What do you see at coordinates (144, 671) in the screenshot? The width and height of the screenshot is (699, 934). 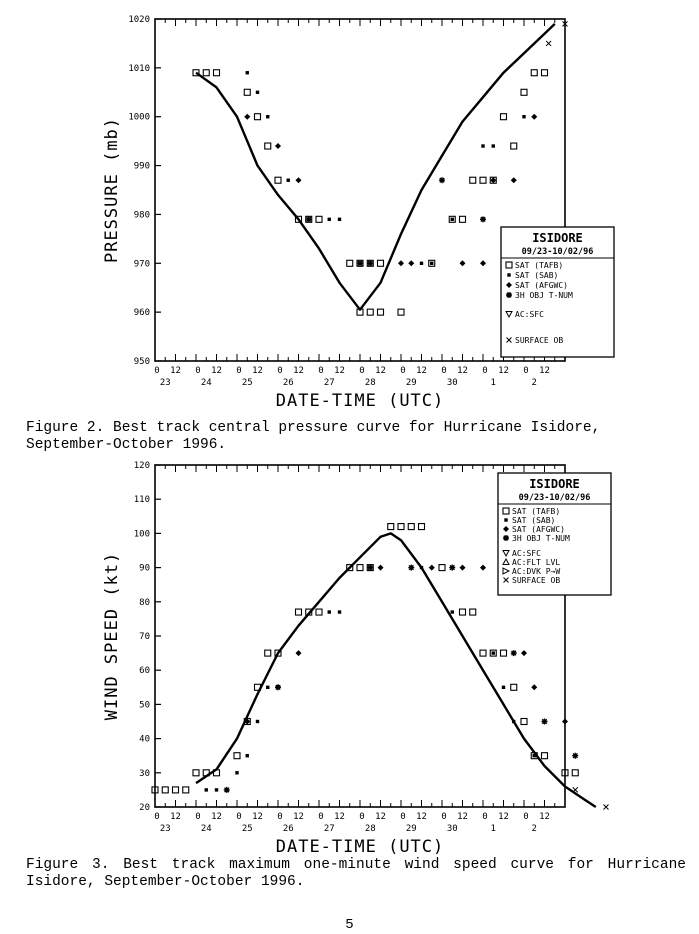 I see `y-tick-label: 60` at bounding box center [144, 671].